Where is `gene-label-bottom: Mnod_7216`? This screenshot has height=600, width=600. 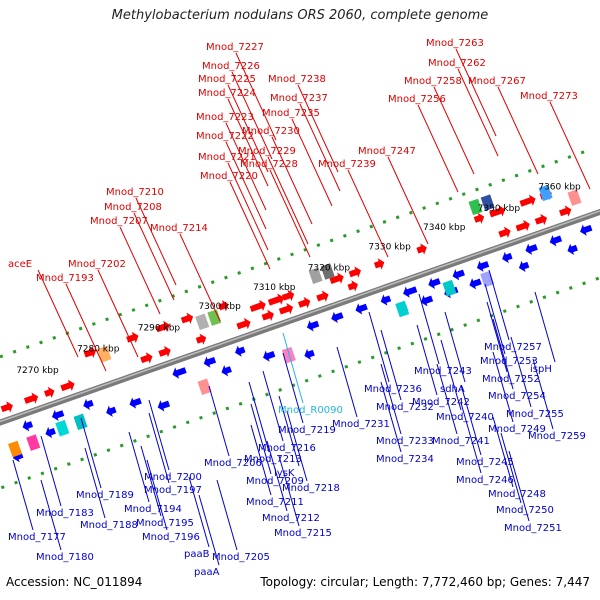 gene-label-bottom: Mnod_7216 is located at coordinates (287, 448).